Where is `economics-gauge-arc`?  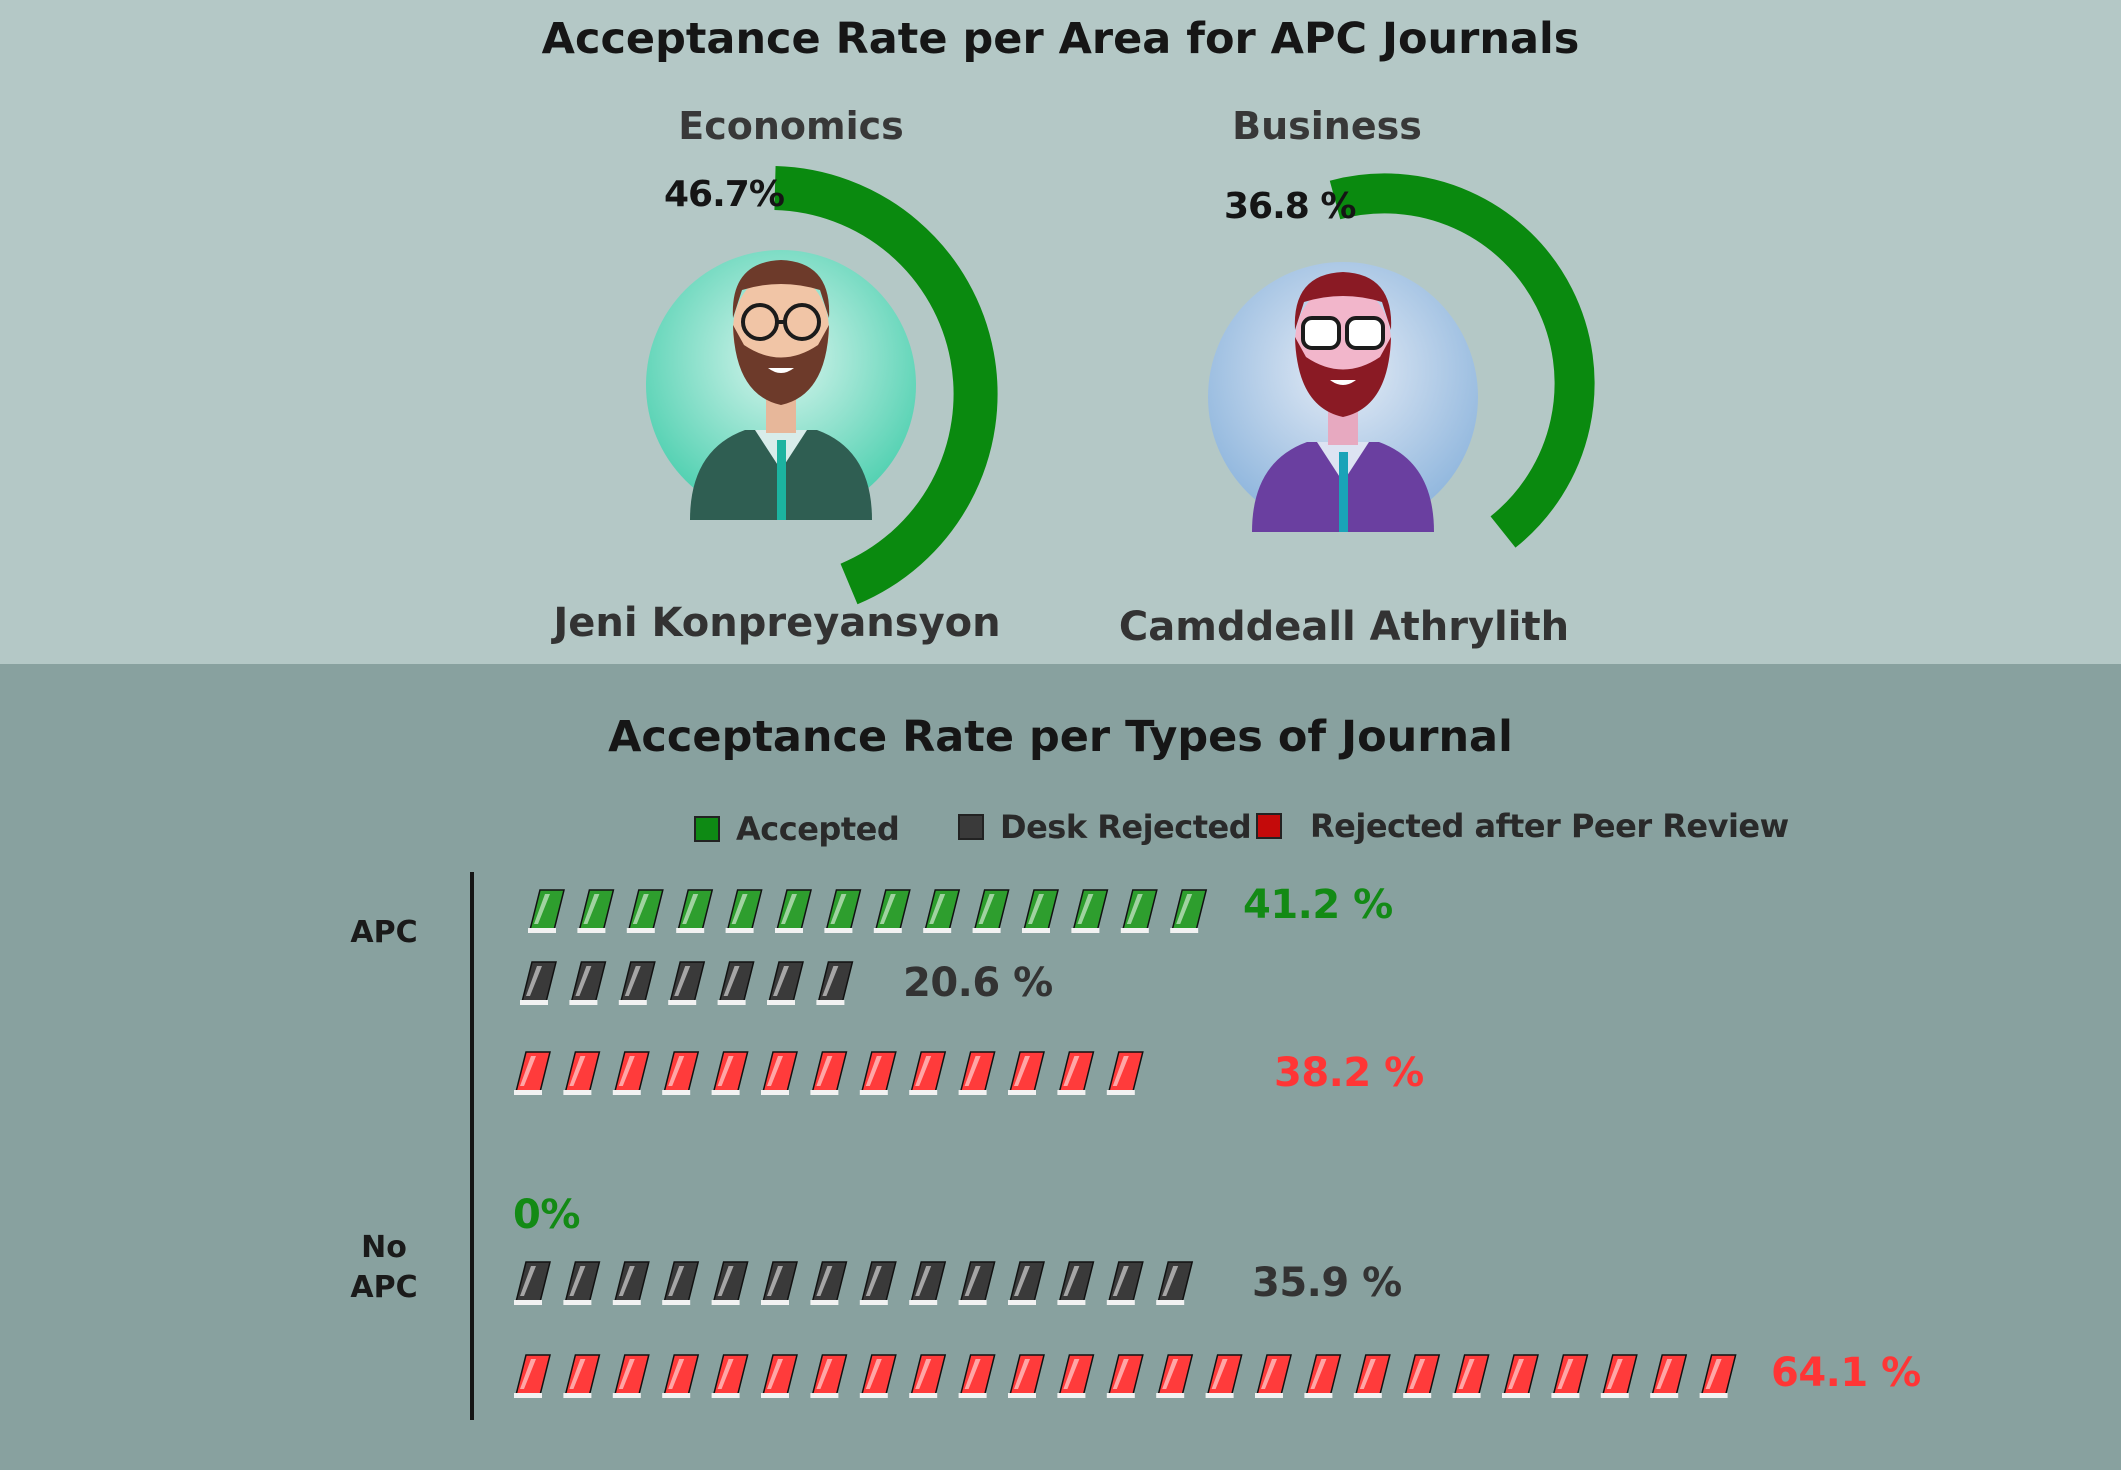
economics-gauge-arc is located at coordinates (886, 385).